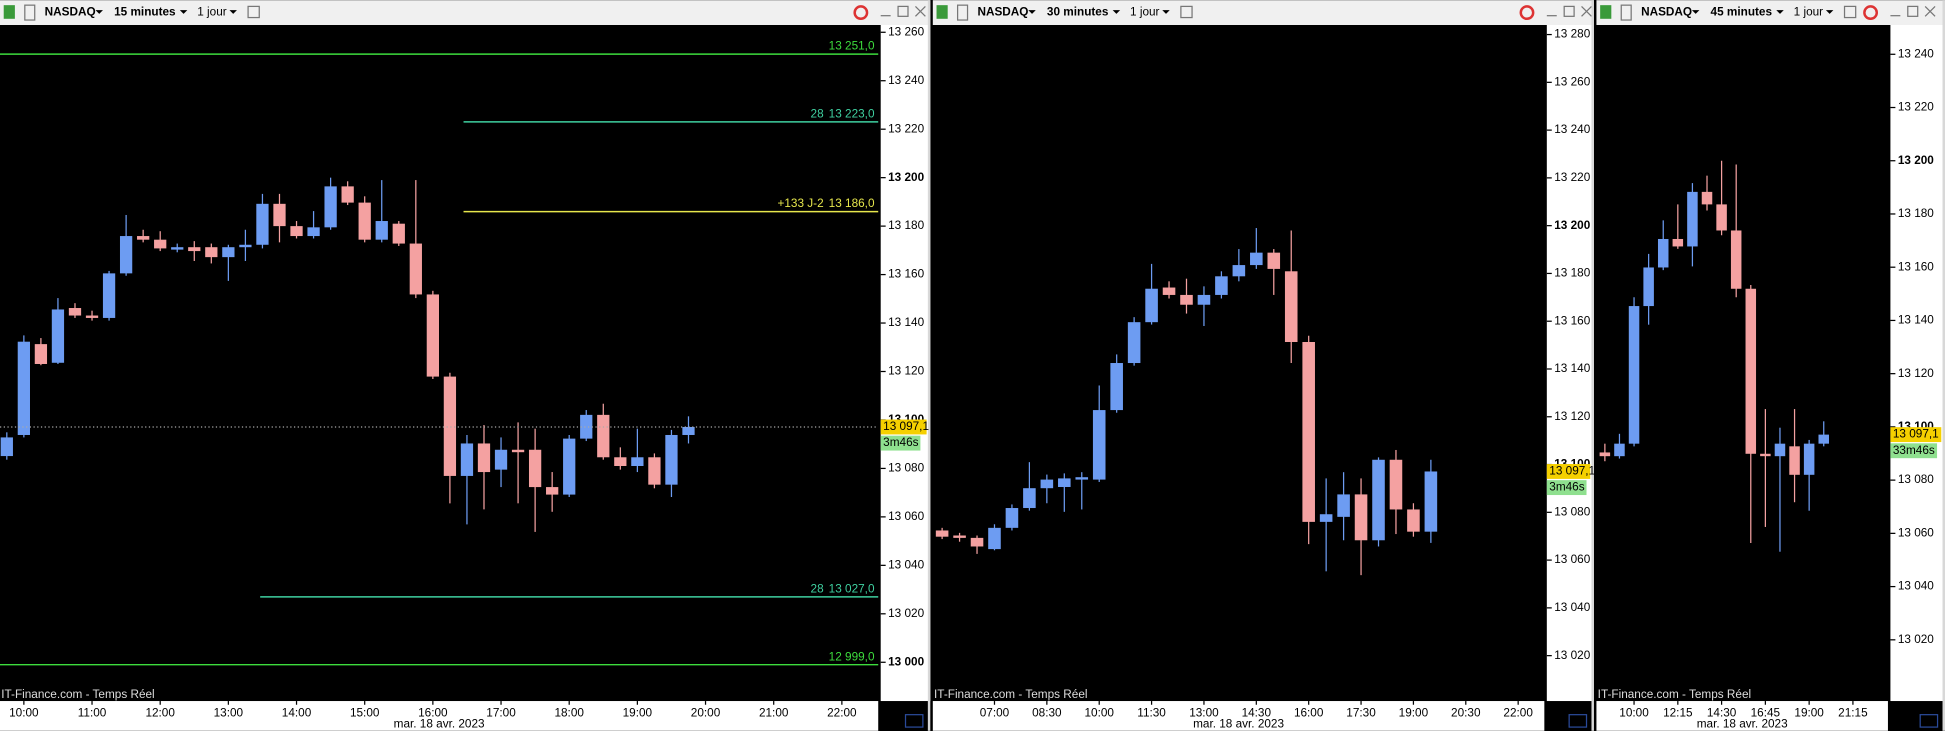  Describe the element at coordinates (1238, 724) in the screenshot. I see `date-label: mar. 18 avr. 2023` at that location.